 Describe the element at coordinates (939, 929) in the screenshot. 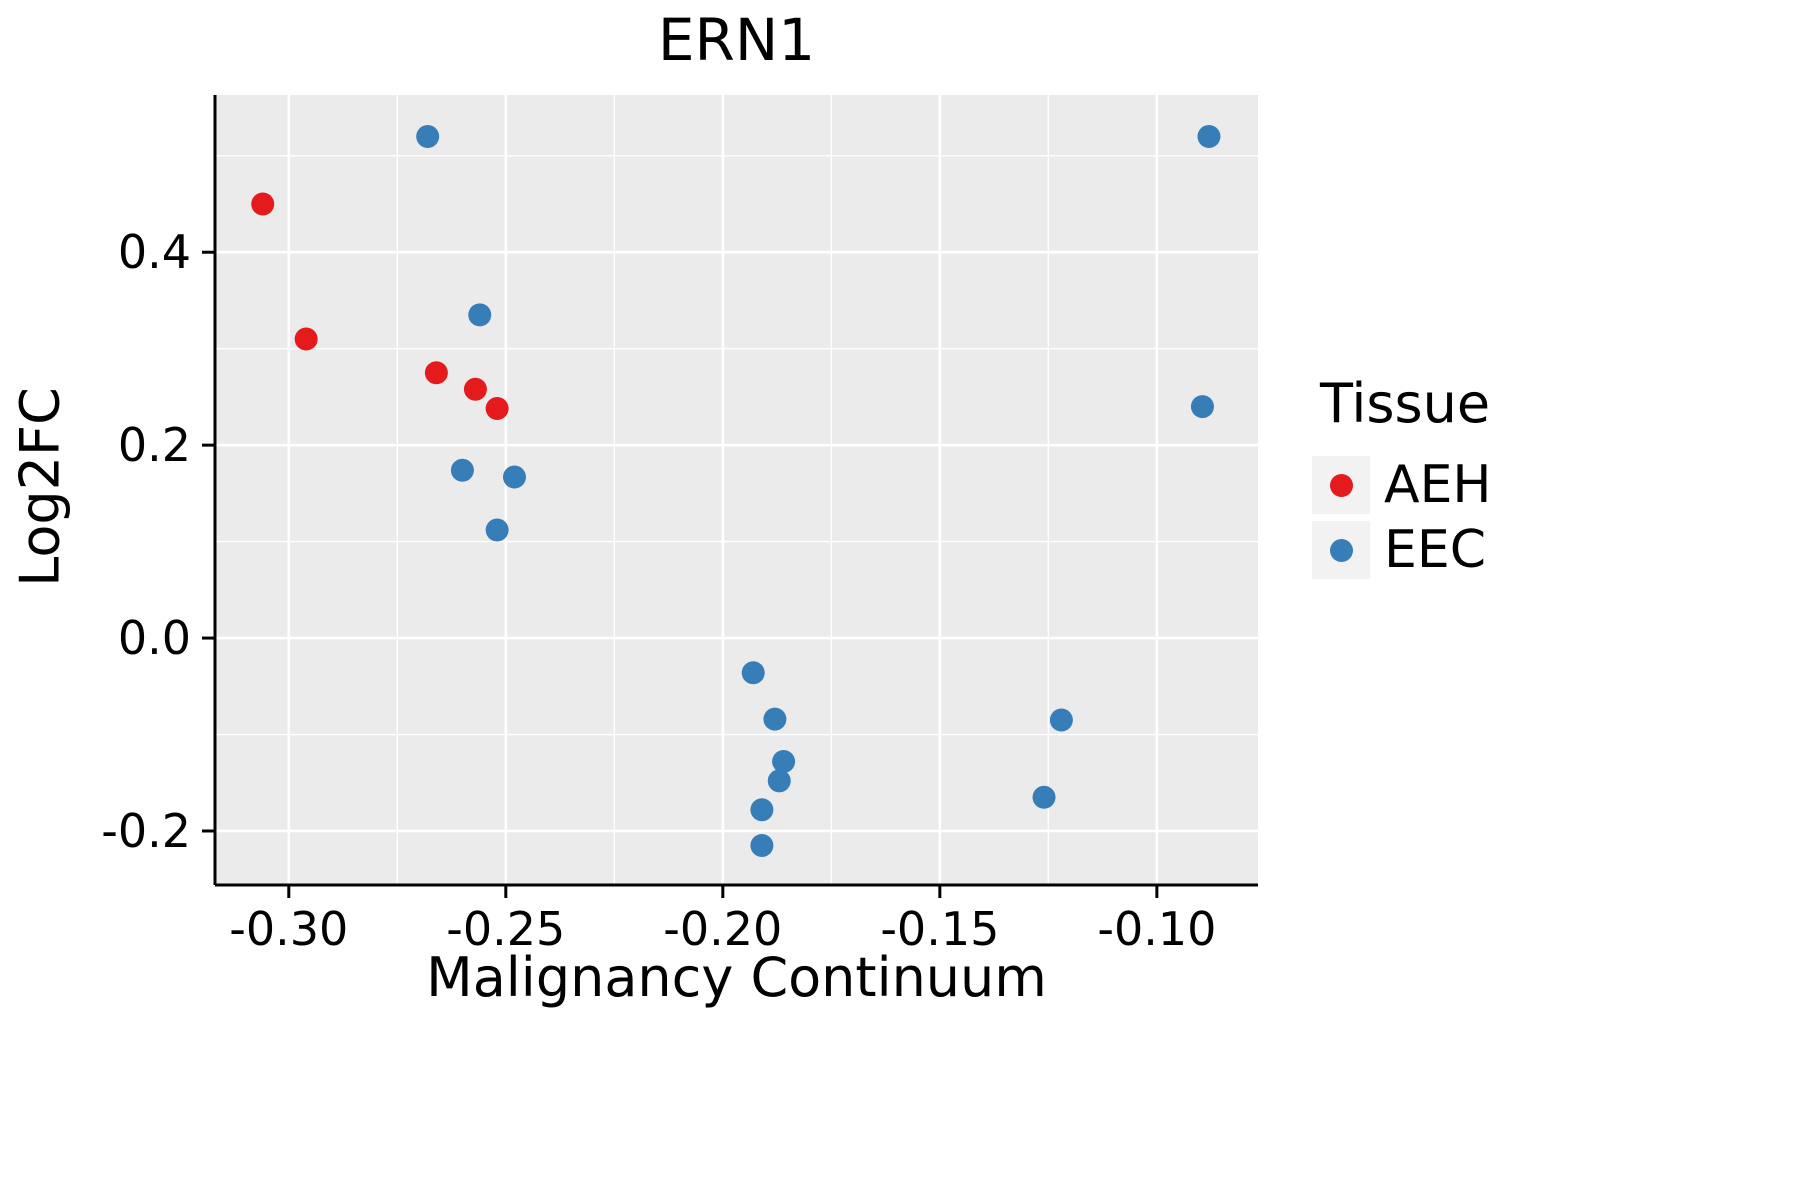

I see `x-tick-label: -0.15` at that location.